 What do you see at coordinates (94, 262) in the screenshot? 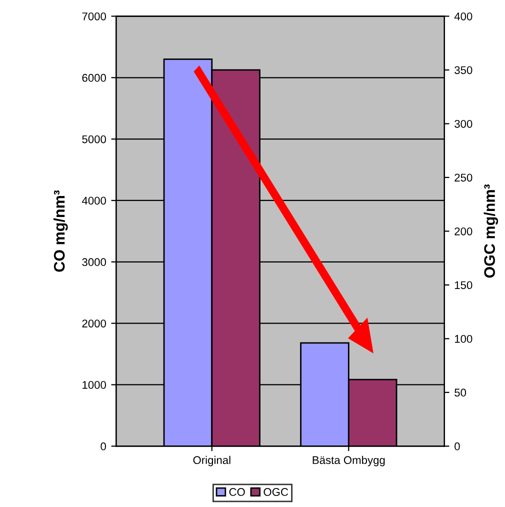
I see `y-tick-label: 3000` at bounding box center [94, 262].